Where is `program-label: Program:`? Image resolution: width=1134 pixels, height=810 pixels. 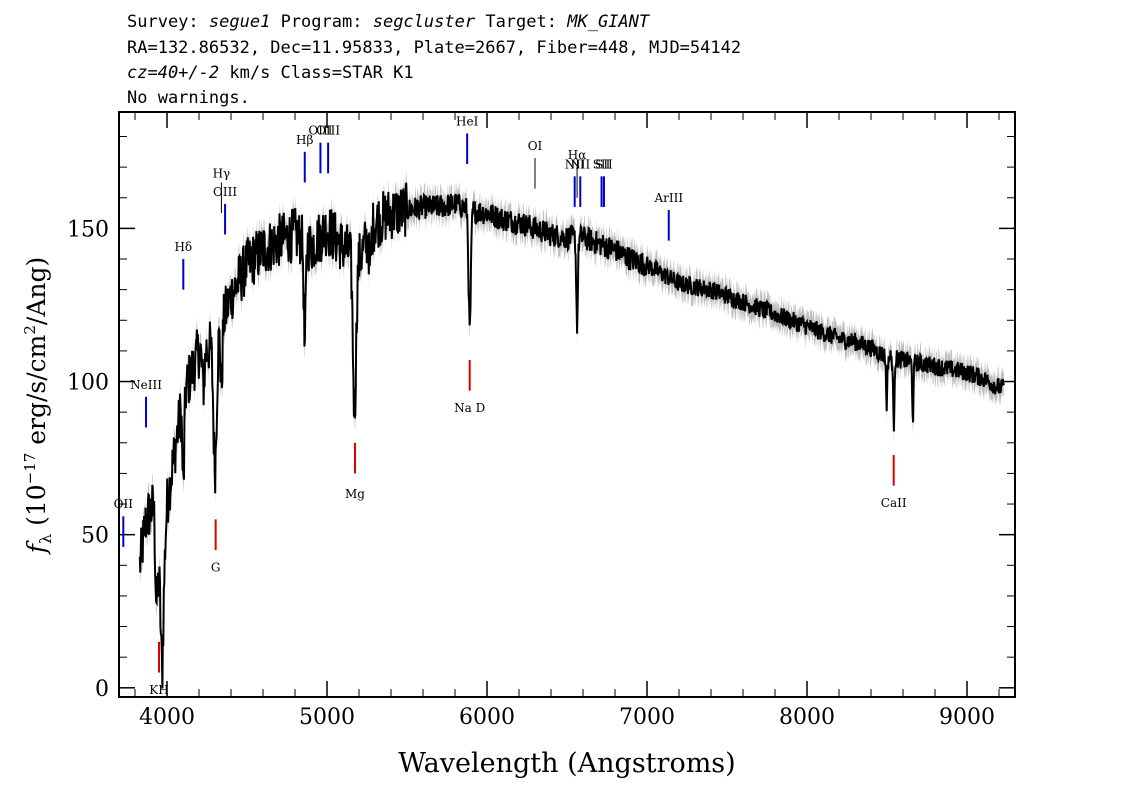
program-label: Program: is located at coordinates (321, 22).